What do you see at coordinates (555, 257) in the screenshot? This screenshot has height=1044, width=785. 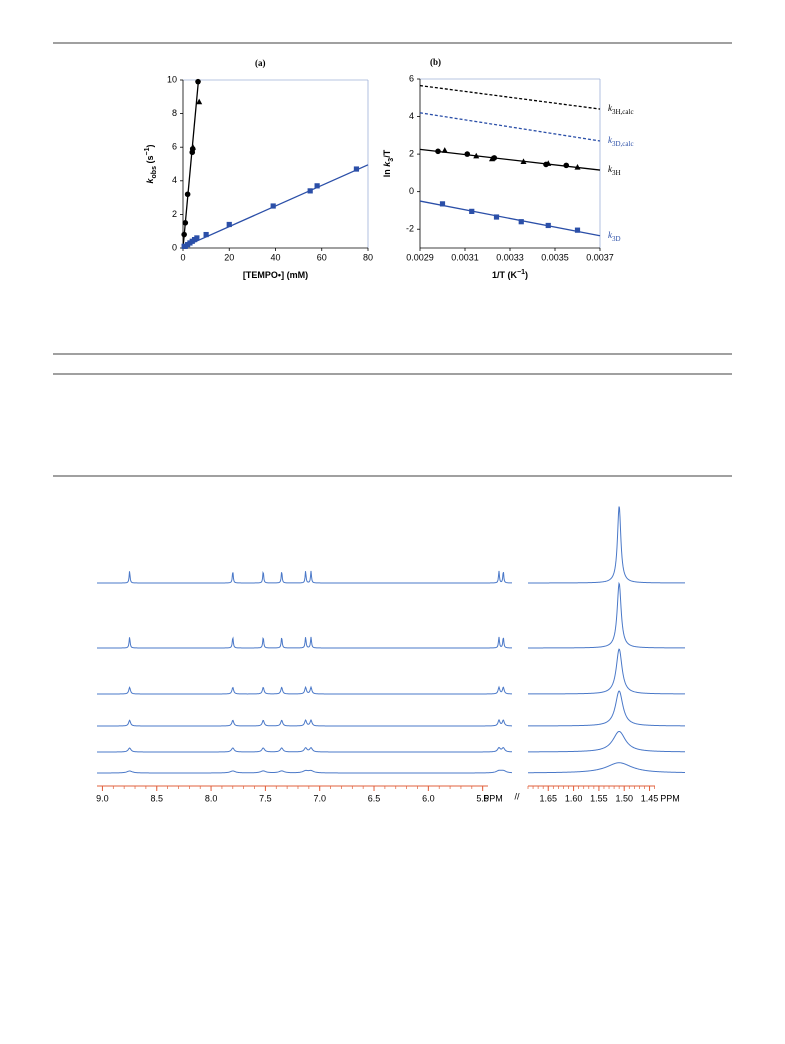 I see `x-tick-label: 0.0035` at bounding box center [555, 257].